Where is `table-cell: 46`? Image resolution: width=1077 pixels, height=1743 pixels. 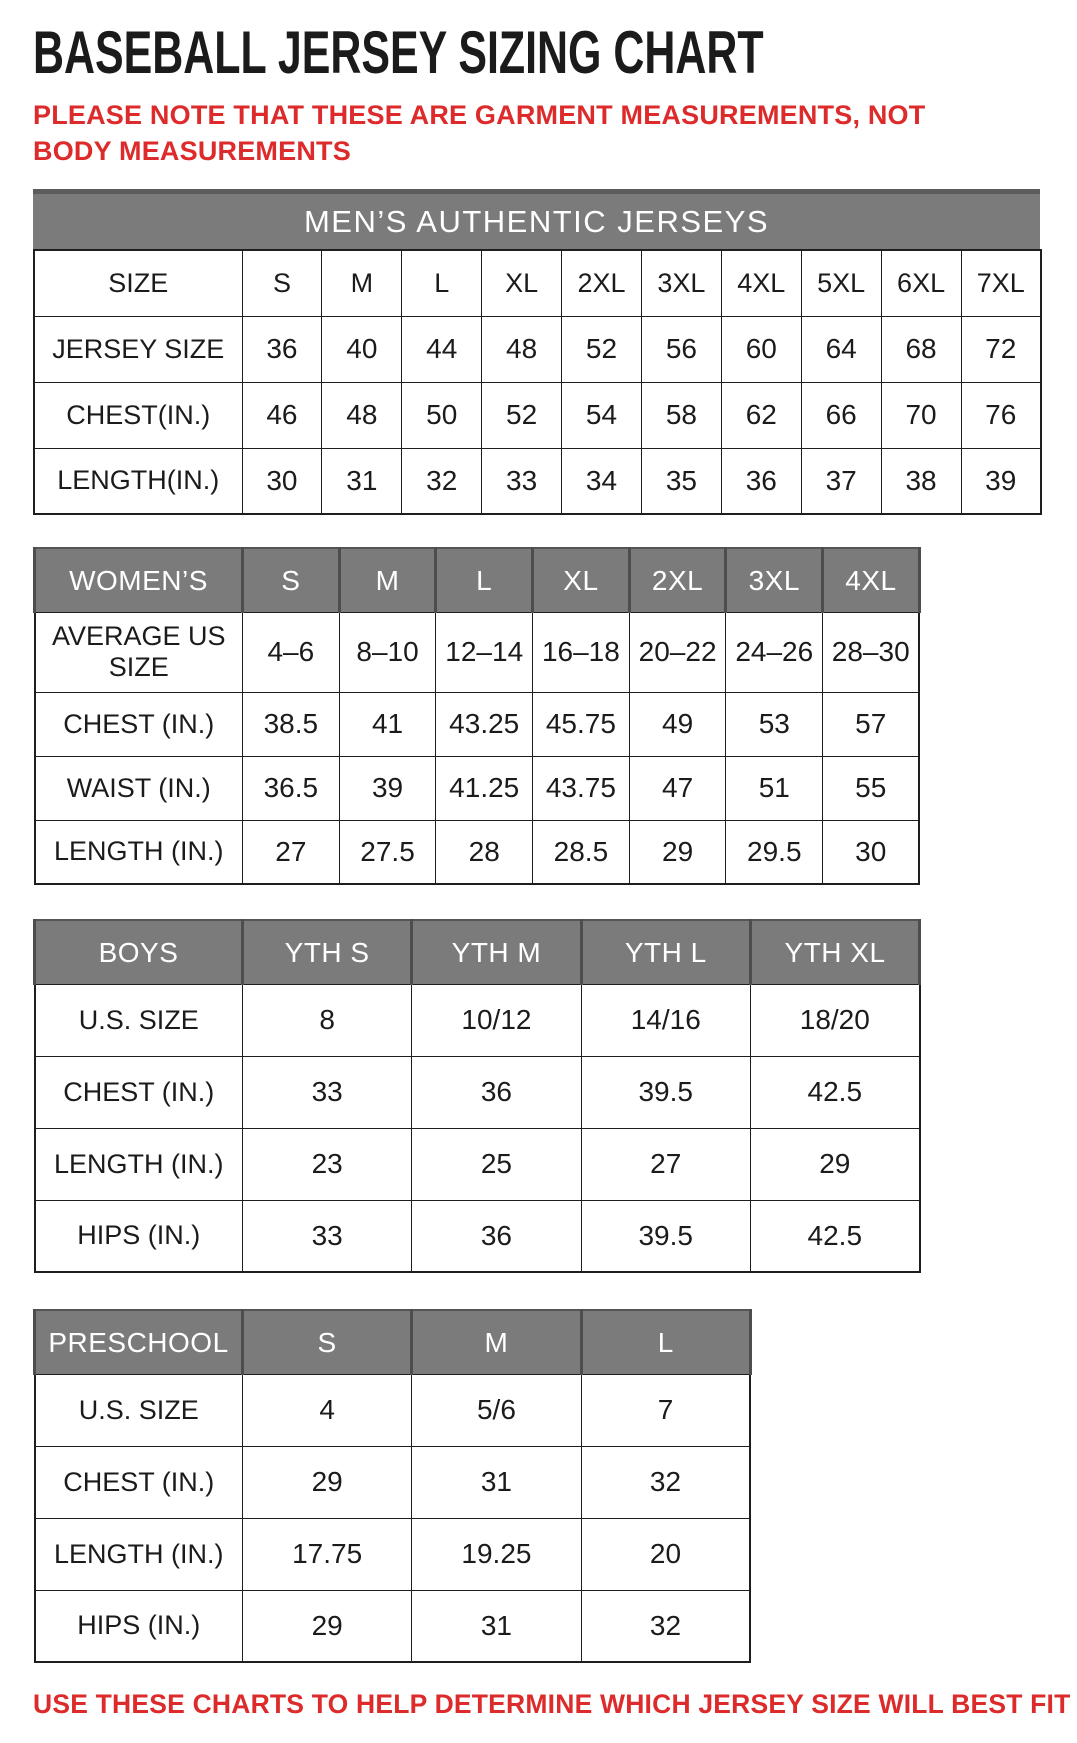 table-cell: 46 is located at coordinates (282, 415).